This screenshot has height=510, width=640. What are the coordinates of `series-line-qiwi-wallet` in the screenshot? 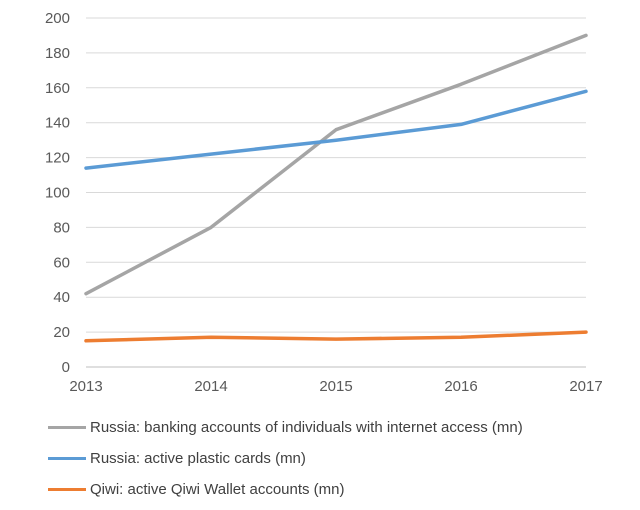 It's located at (336, 336).